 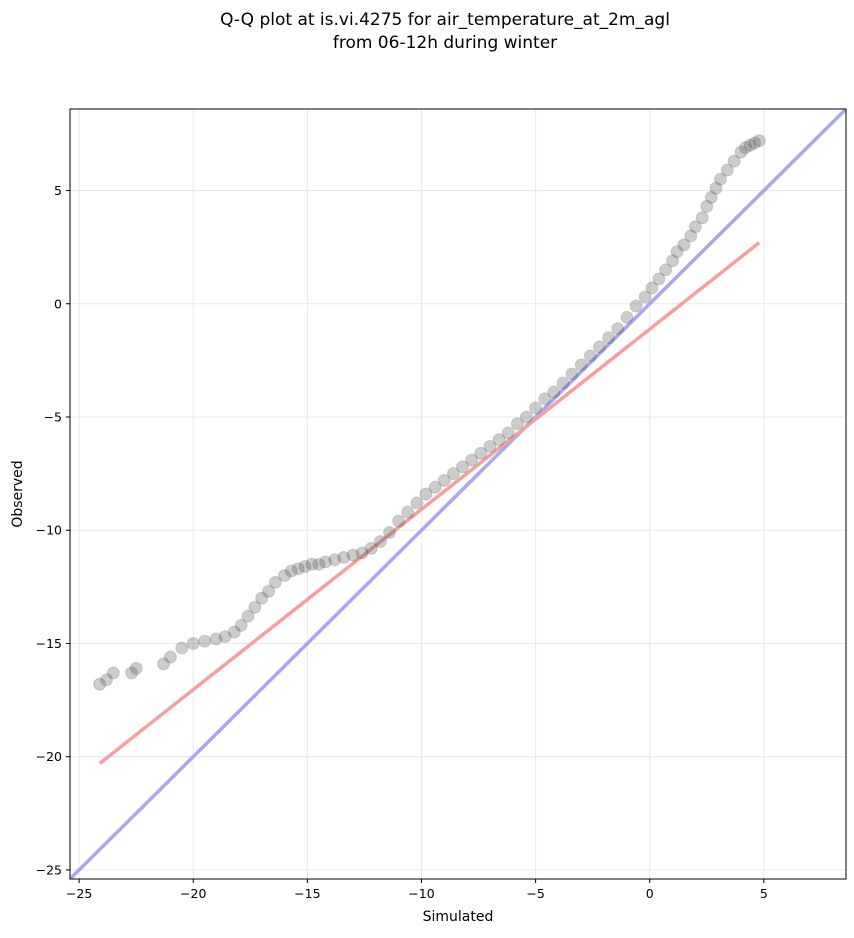 What do you see at coordinates (58, 303) in the screenshot?
I see `y-tick-label: 0` at bounding box center [58, 303].